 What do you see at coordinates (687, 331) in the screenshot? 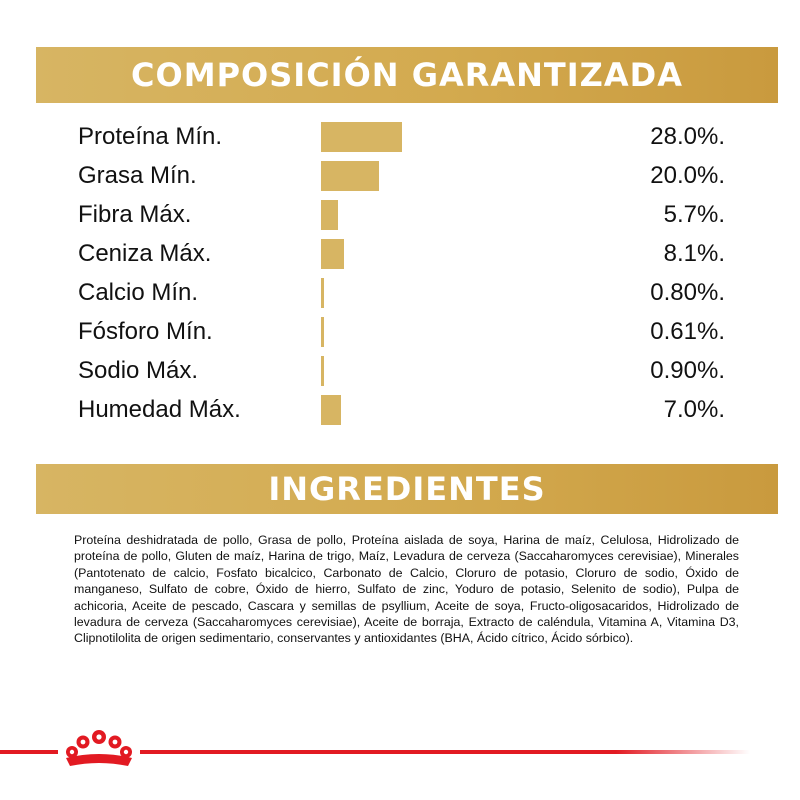
I see `nutrient-value: 0.61%.` at bounding box center [687, 331].